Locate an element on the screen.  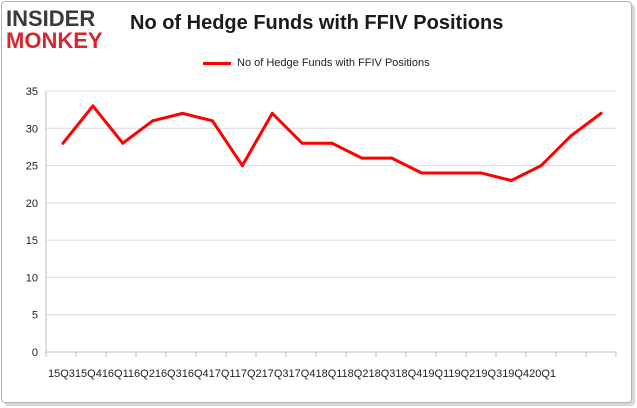
insider-monkey-logo: INSIDER MONKEY is located at coordinates (62, 30).